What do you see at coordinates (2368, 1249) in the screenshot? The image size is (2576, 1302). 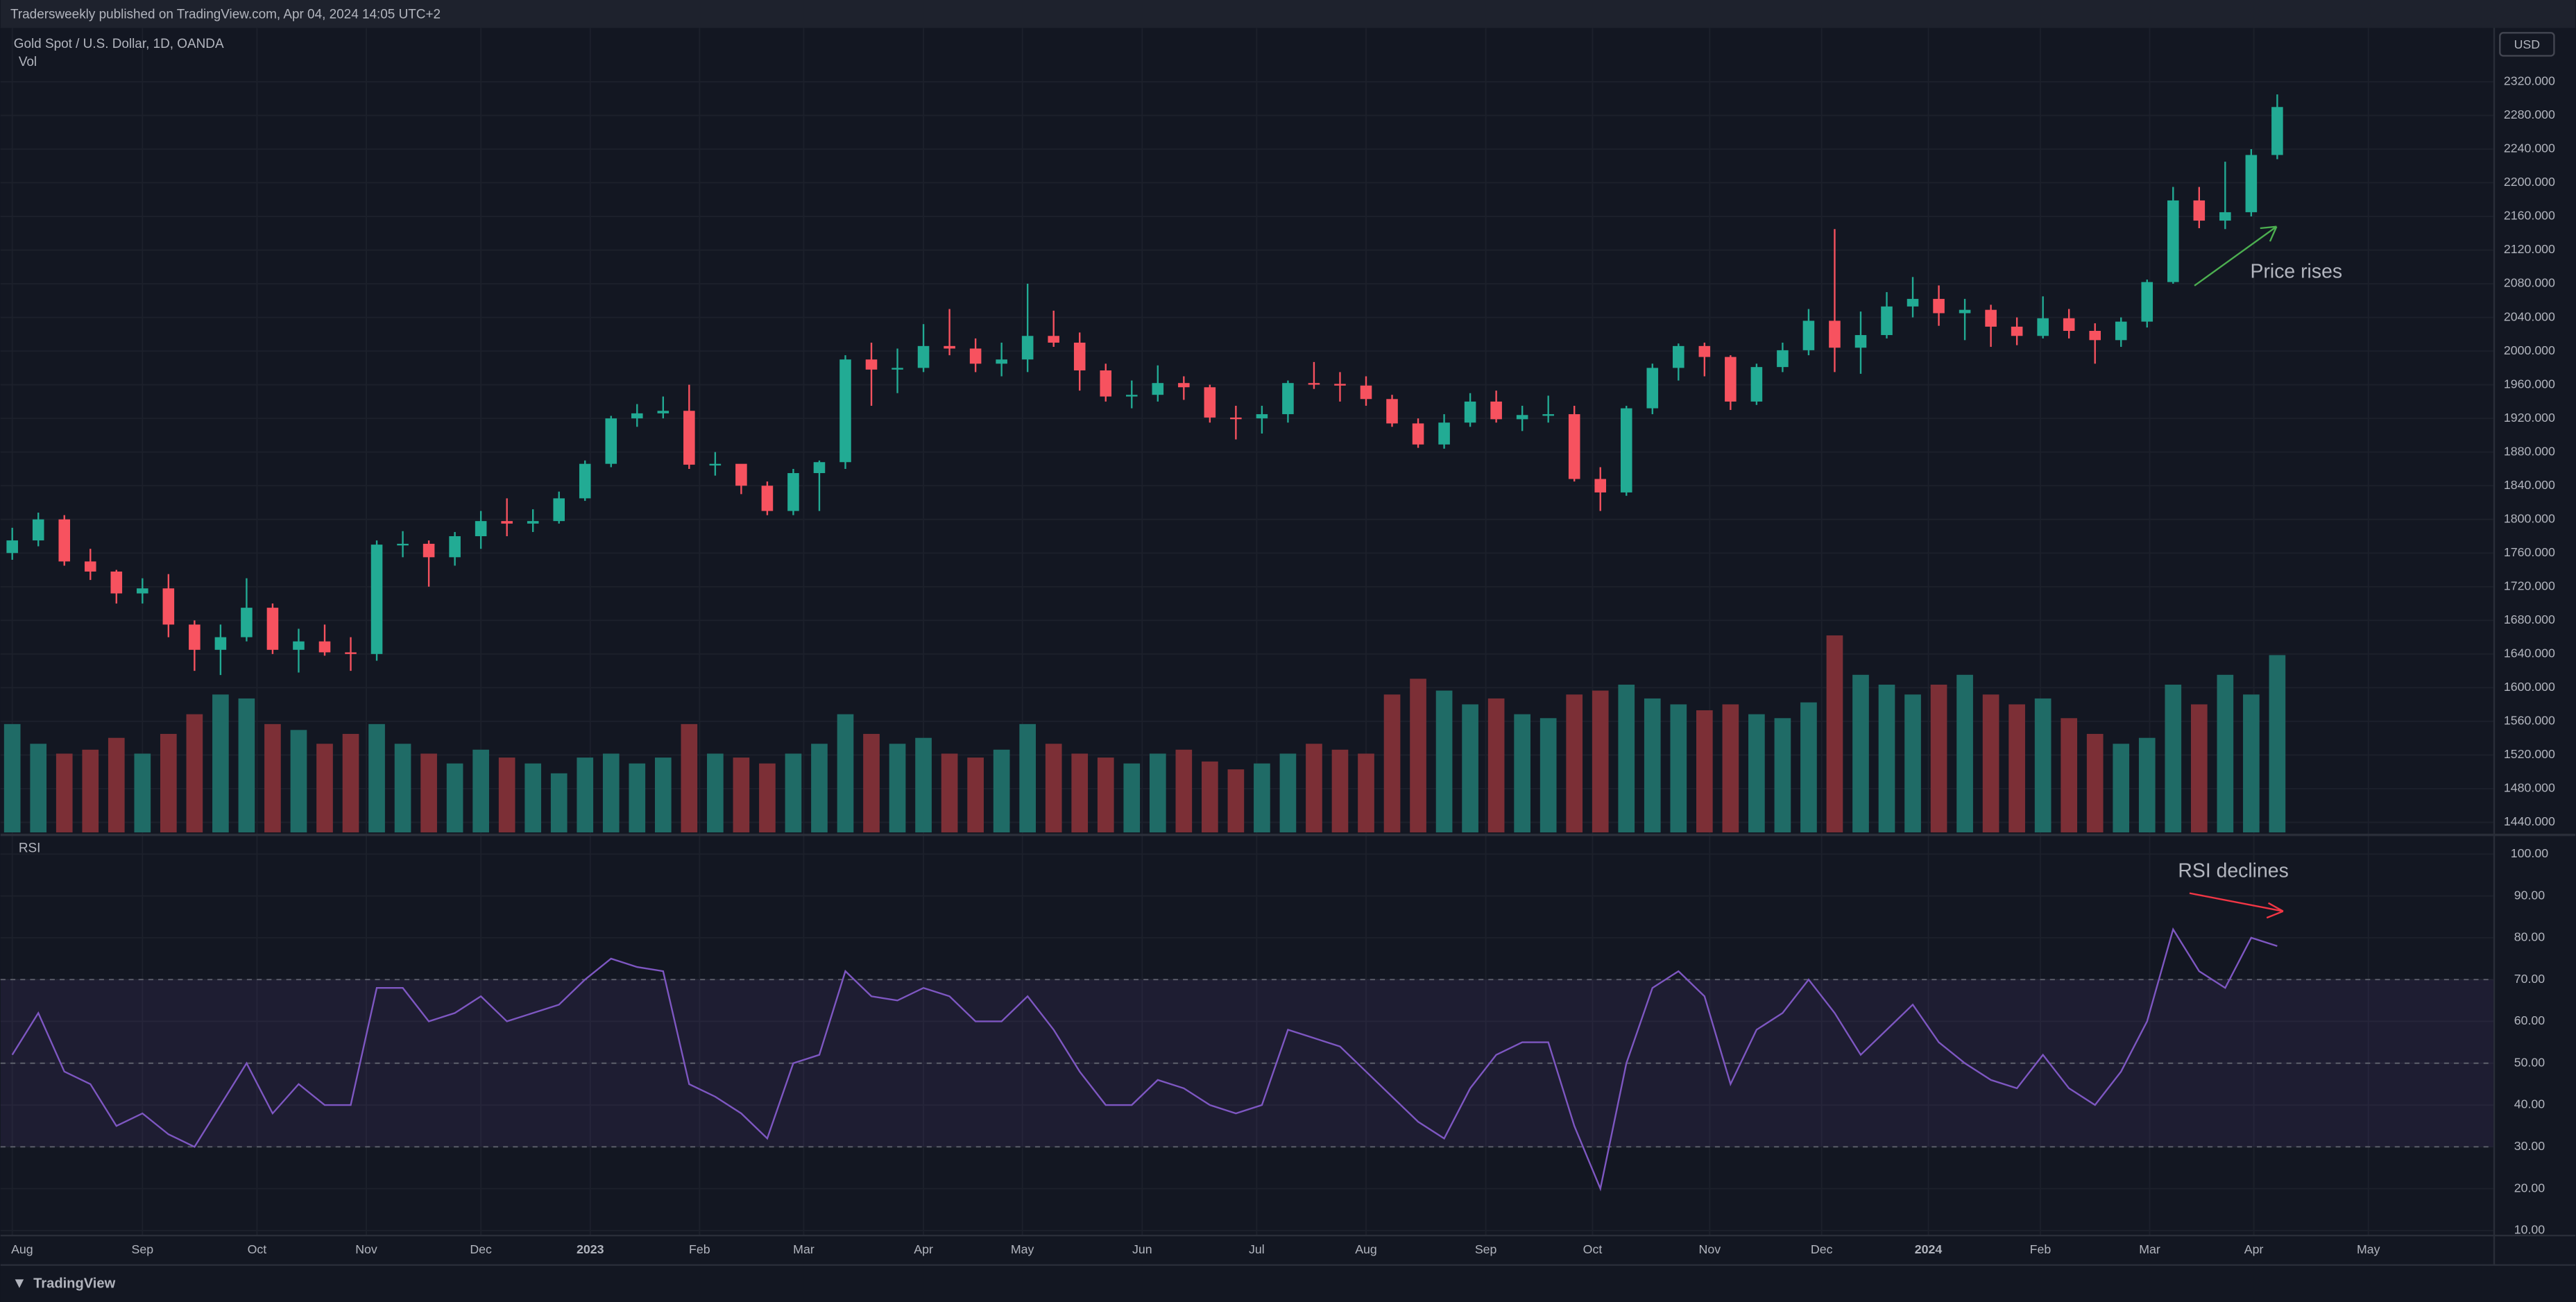 I see `x-tick-label: May` at bounding box center [2368, 1249].